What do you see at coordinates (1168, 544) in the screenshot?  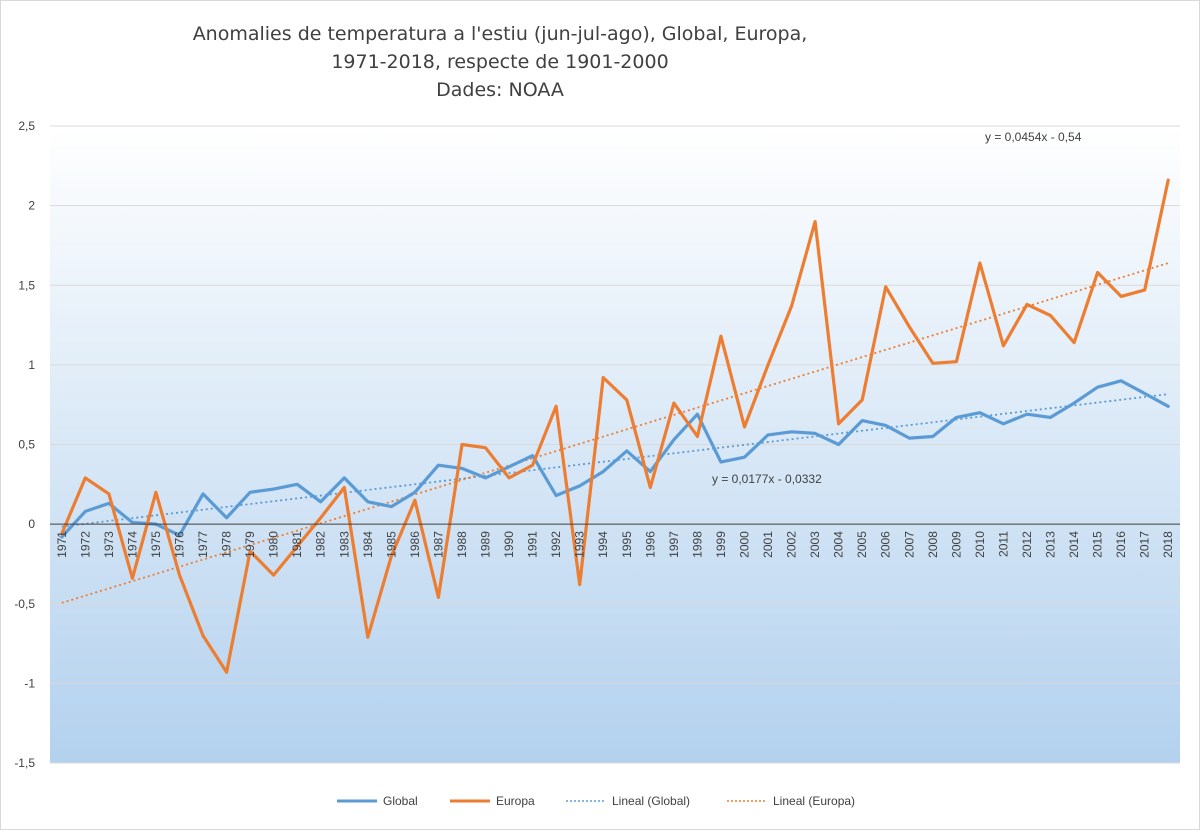 I see `x-tick-label: 2018` at bounding box center [1168, 544].